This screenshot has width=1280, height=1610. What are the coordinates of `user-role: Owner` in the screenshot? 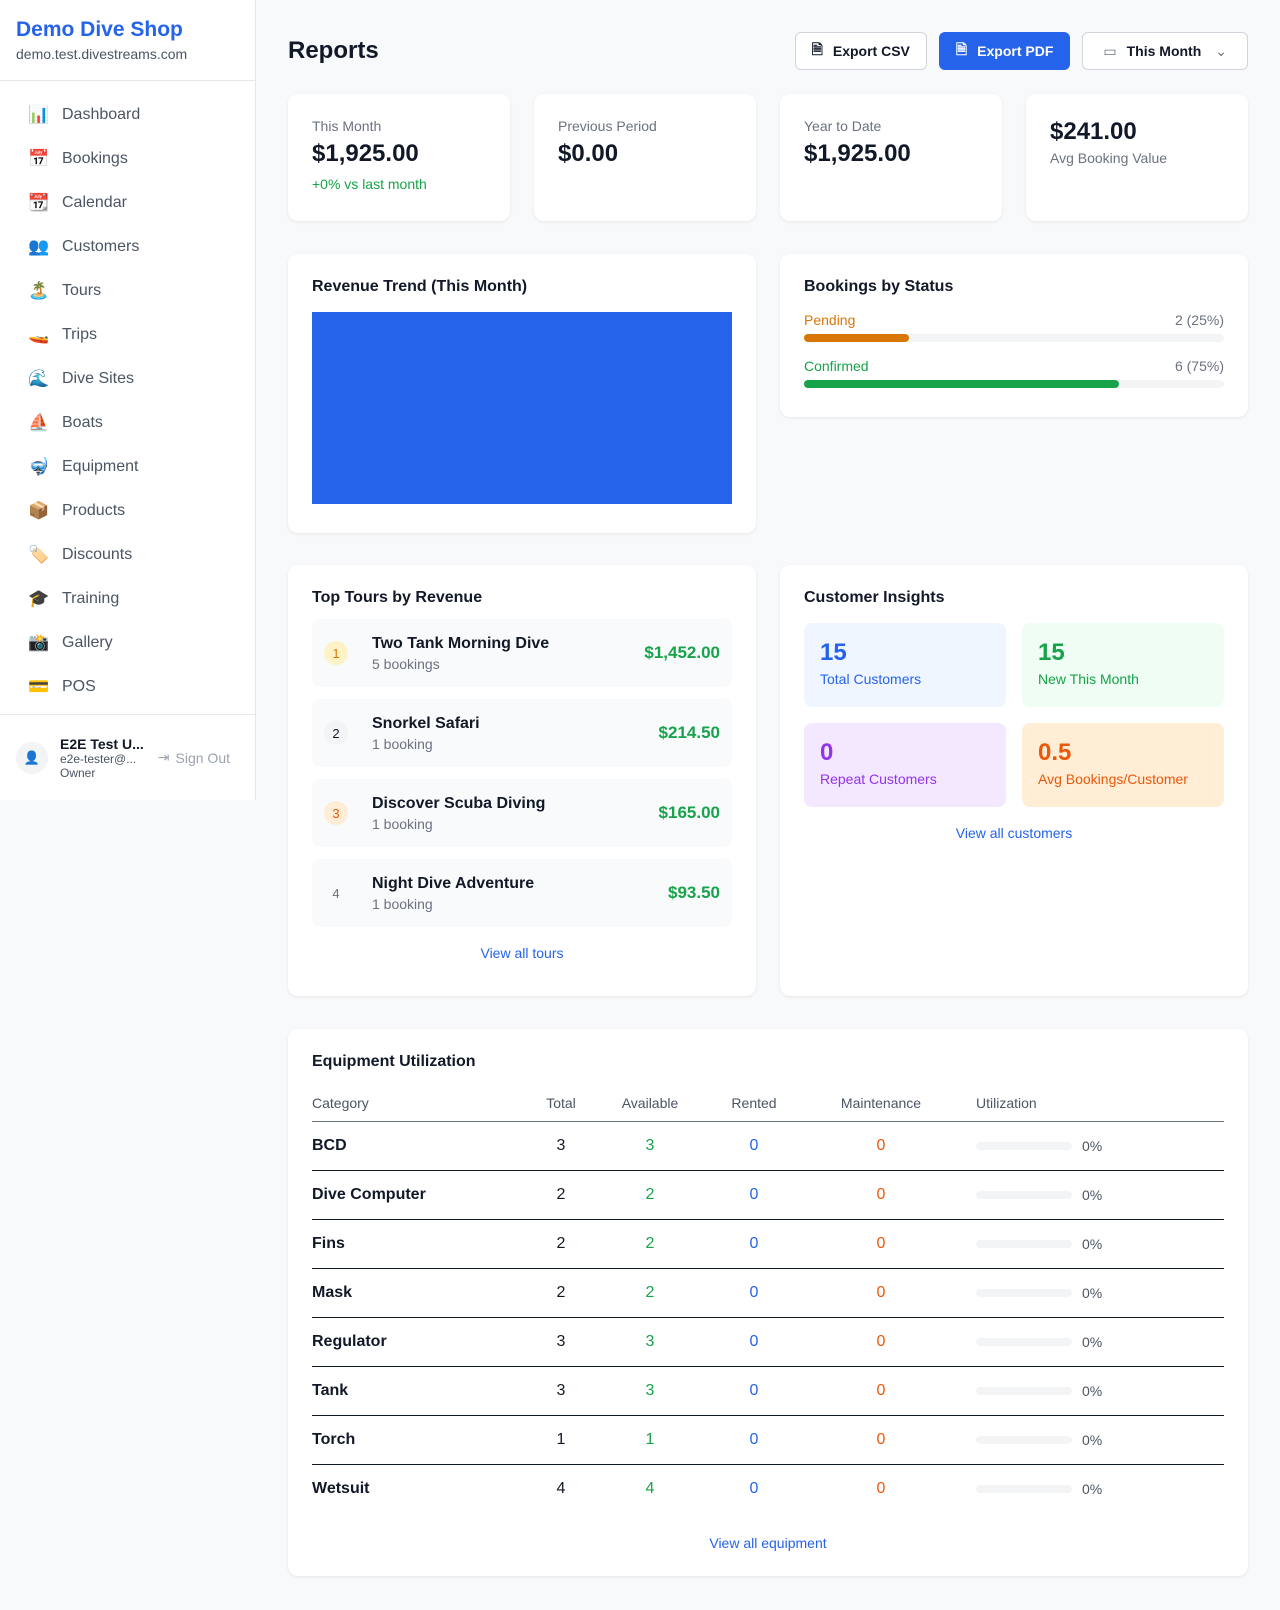 It's located at (78, 772).